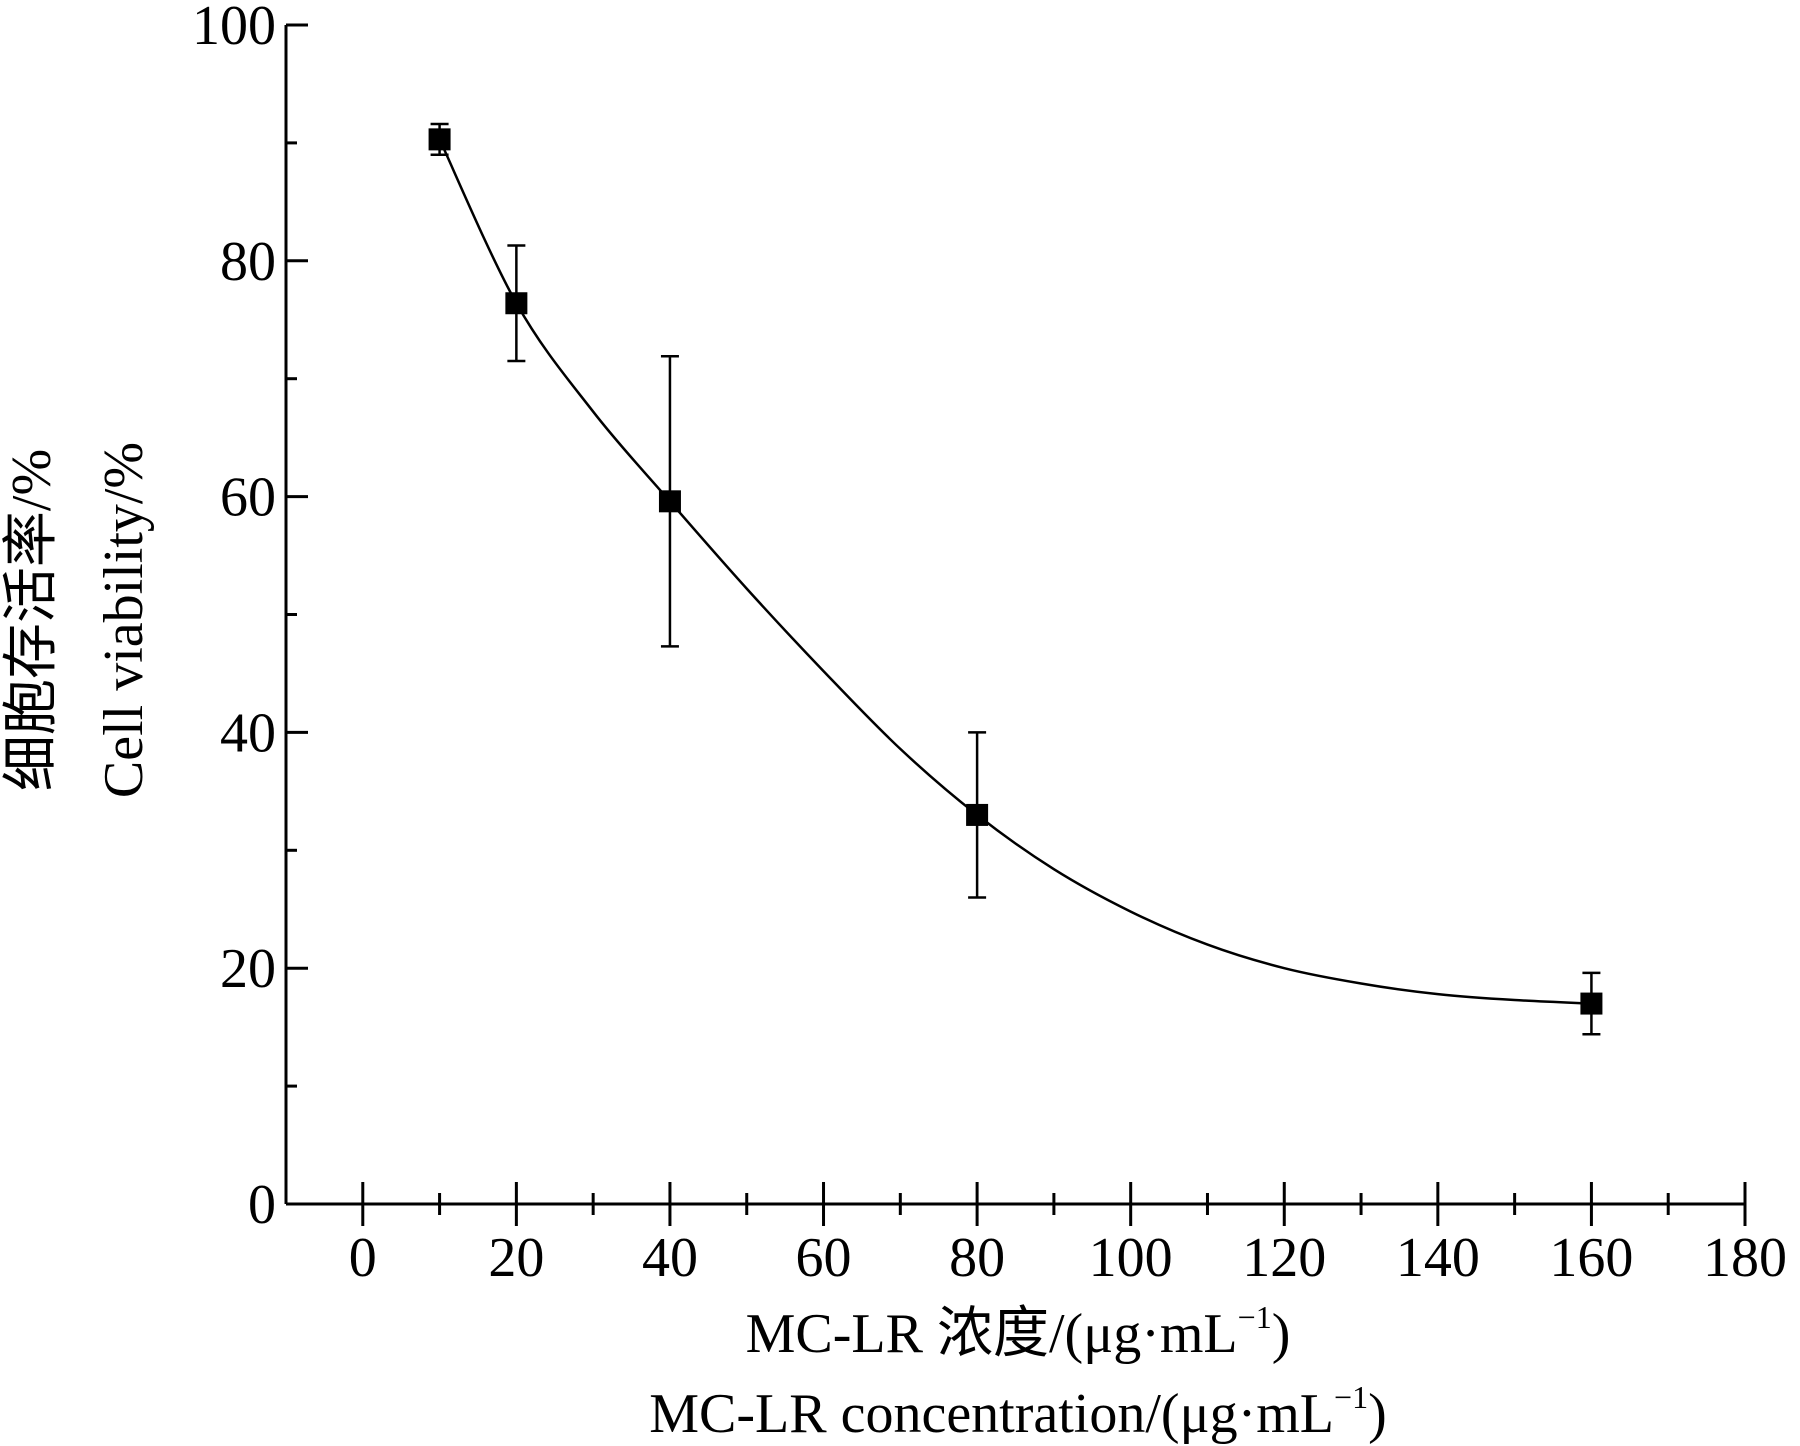 This screenshot has height=1446, width=1800. I want to click on x-tick-label: 140, so click(1438, 1258).